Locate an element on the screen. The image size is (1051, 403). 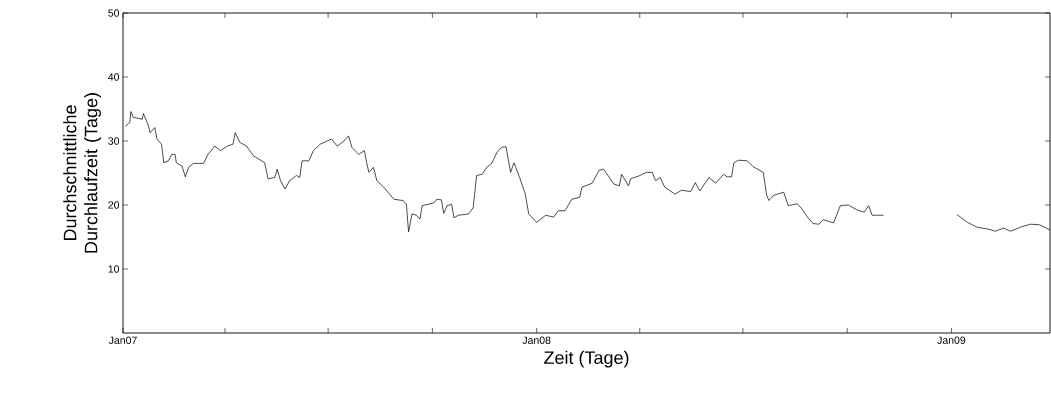
y-tick-label: 40 is located at coordinates (114, 77).